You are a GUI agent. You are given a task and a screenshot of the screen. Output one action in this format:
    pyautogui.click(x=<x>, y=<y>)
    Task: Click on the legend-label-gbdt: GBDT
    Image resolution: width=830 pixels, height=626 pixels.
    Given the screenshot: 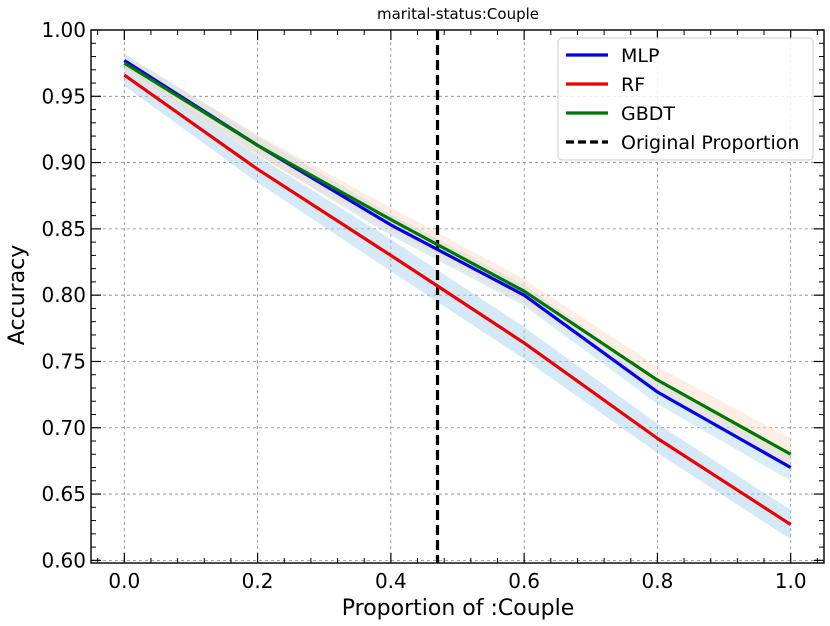 What is the action you would take?
    pyautogui.click(x=648, y=114)
    